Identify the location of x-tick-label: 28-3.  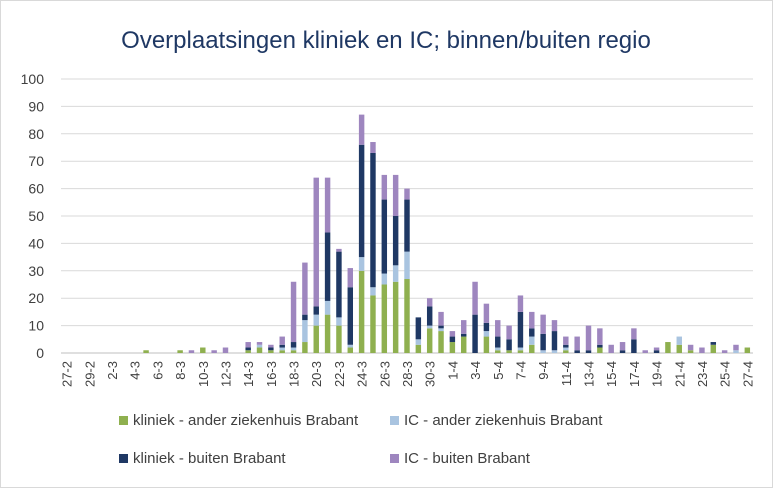
(407, 374).